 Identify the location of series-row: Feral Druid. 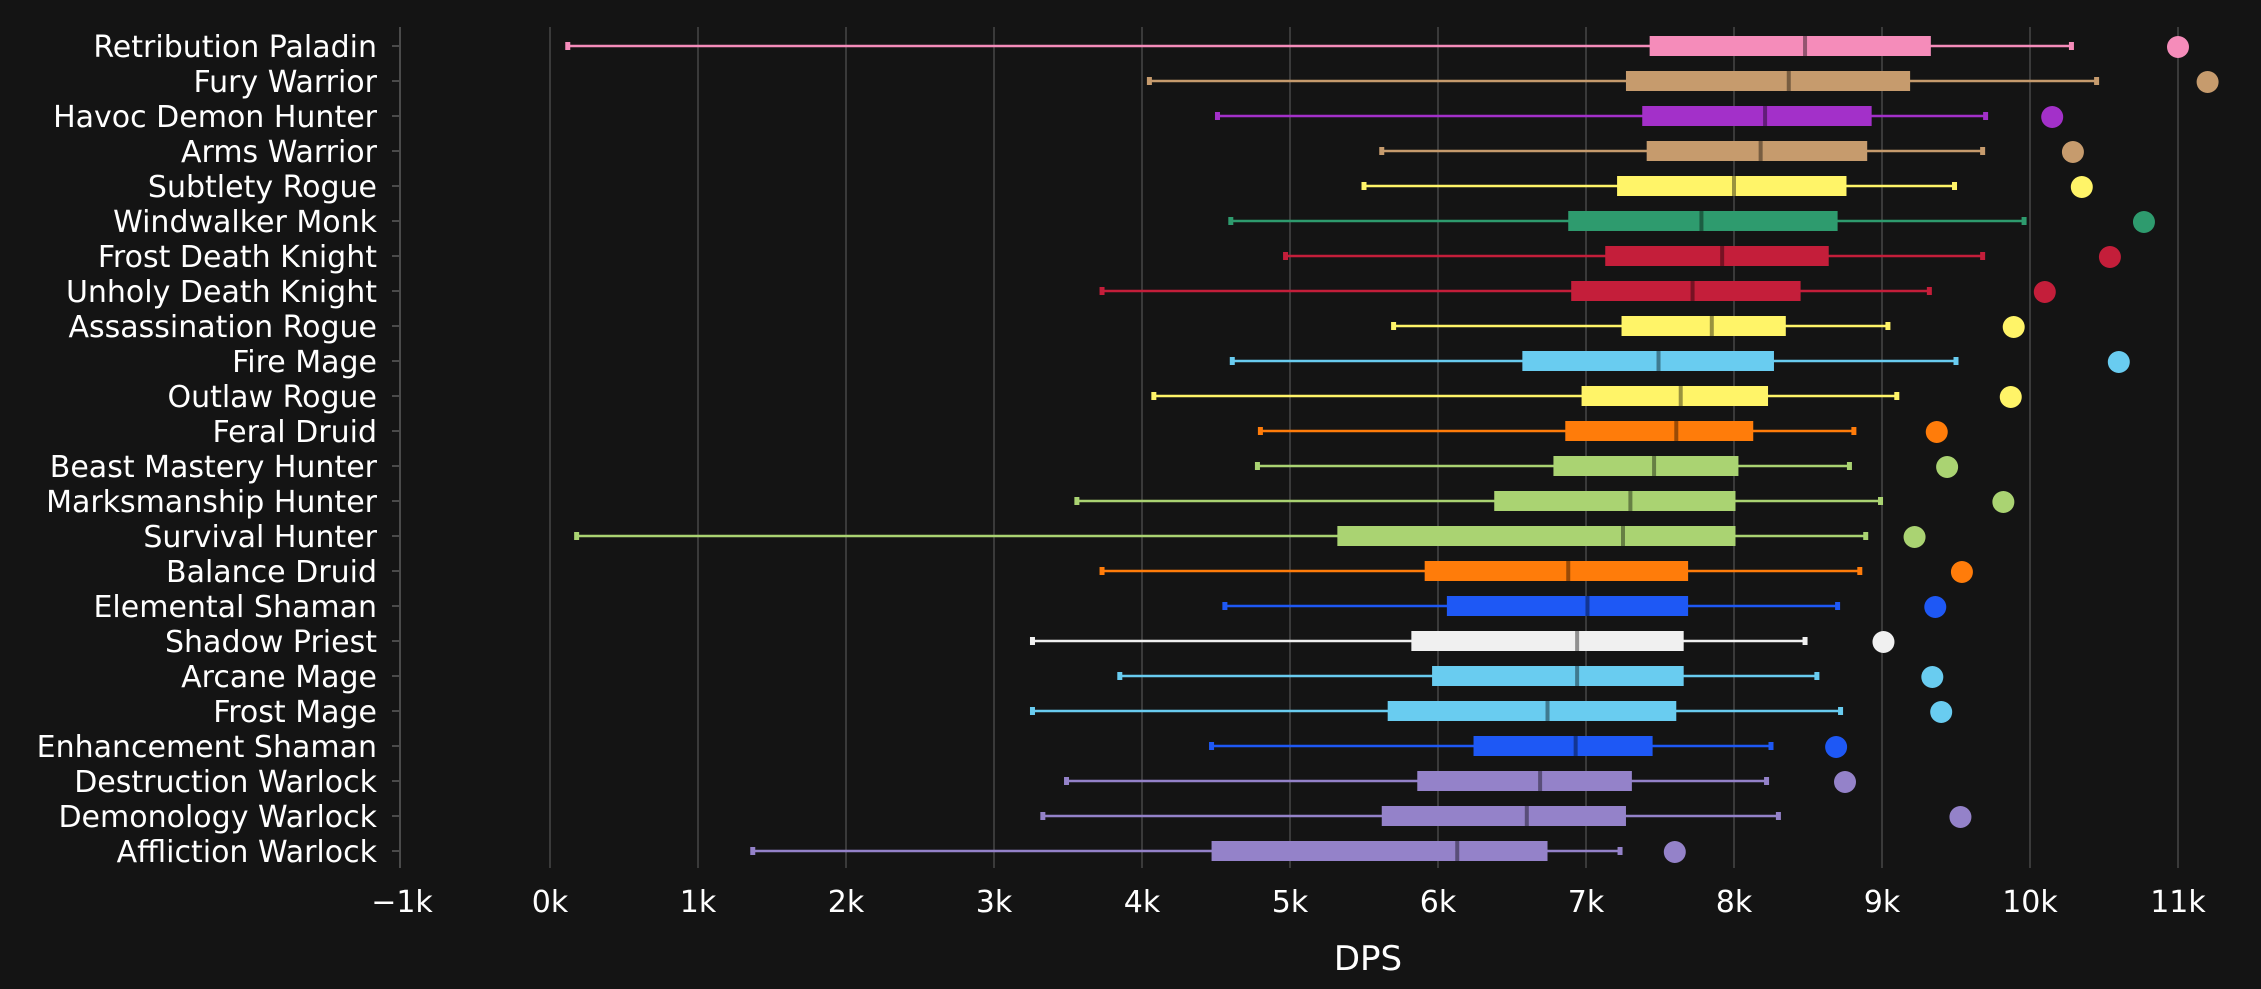
(1080, 432).